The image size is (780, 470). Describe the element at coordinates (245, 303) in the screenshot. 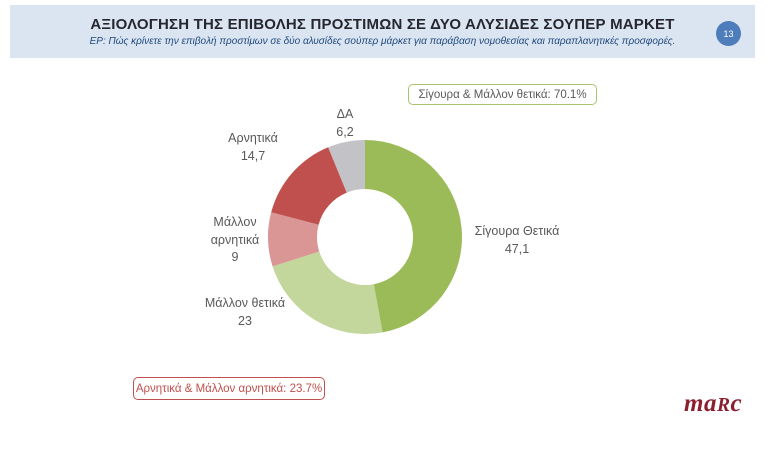

I see `slice-category: Μάλλον θετικά` at that location.